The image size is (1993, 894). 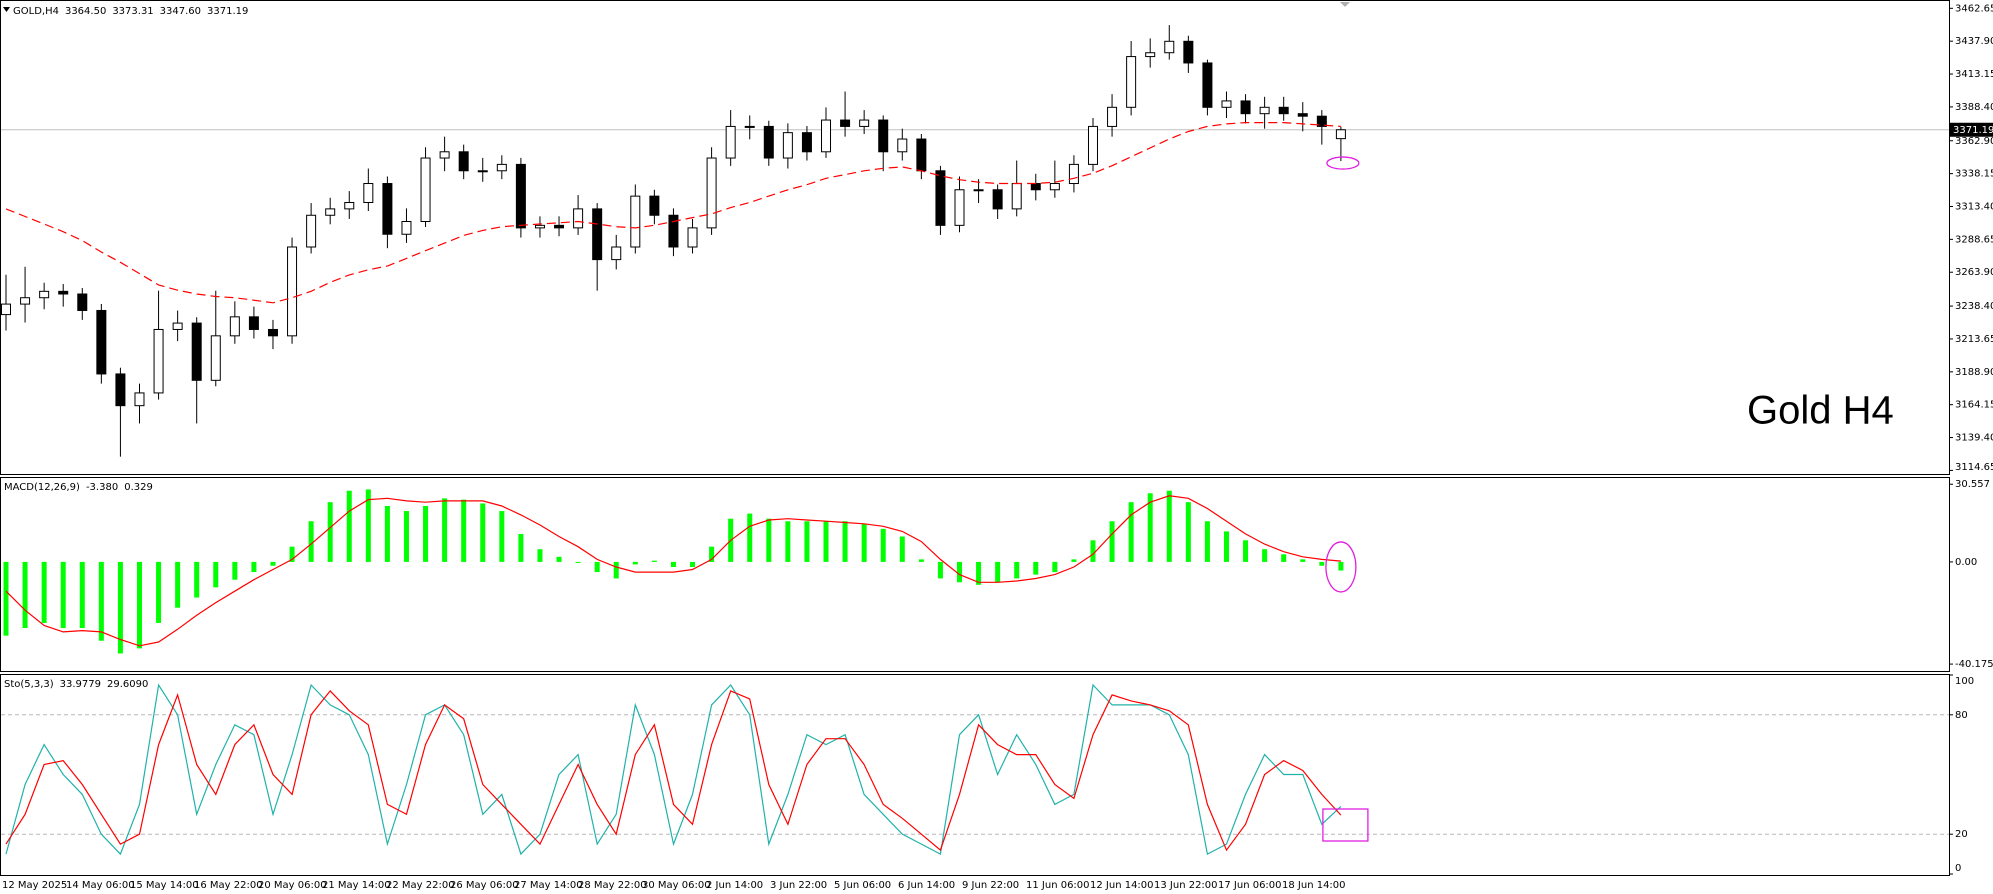 What do you see at coordinates (227, 11) in the screenshot?
I see `header-value: 3371.19` at bounding box center [227, 11].